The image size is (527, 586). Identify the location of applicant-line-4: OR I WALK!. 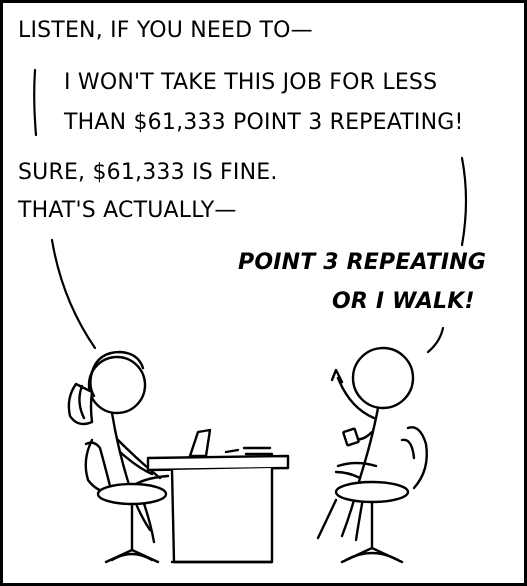
(403, 301).